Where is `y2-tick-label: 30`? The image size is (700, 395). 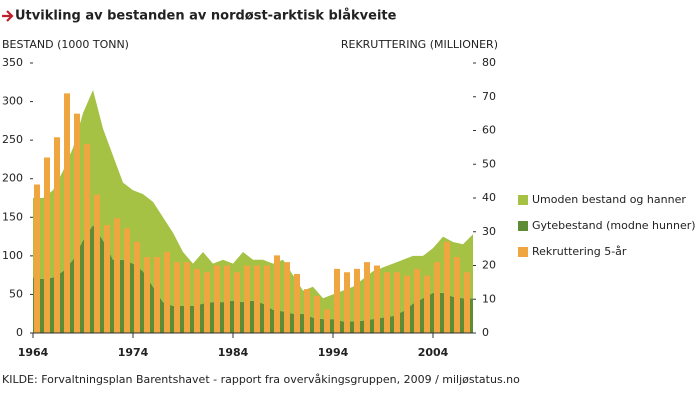
y2-tick-label: 30 is located at coordinates (489, 231).